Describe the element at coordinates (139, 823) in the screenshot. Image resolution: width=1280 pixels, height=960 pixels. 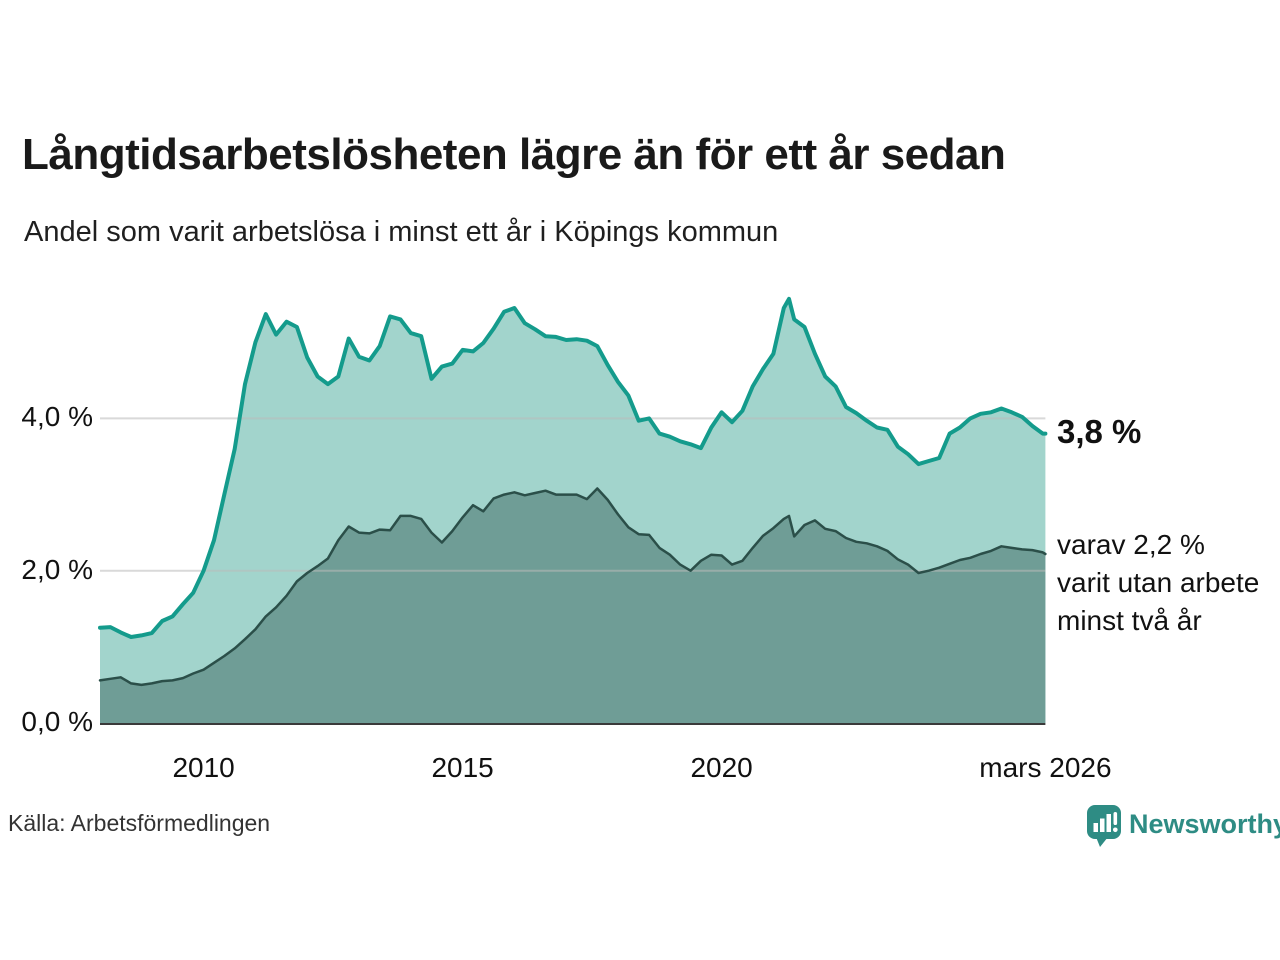
I see `source-credit: Källa: Arbetsförmedlingen` at that location.